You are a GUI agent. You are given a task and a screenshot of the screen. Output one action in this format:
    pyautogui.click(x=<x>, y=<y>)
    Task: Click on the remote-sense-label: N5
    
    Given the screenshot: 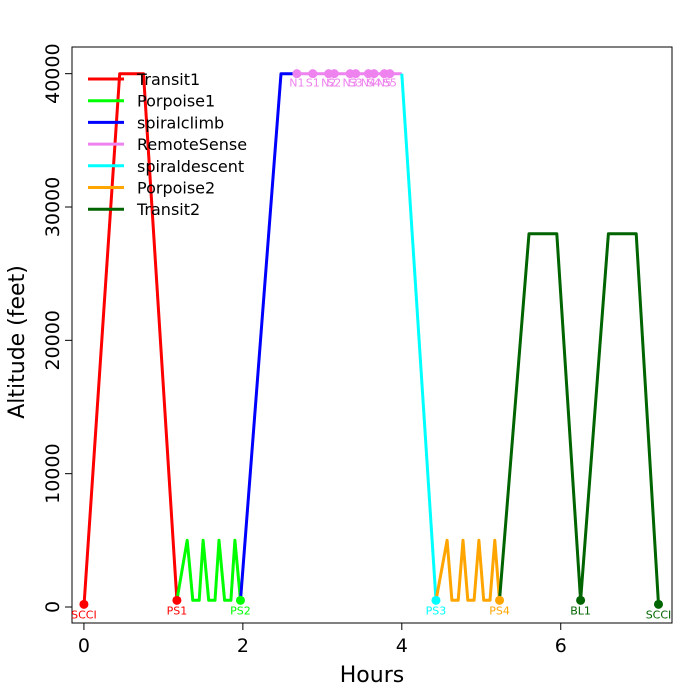 What is the action you would take?
    pyautogui.click(x=384, y=83)
    